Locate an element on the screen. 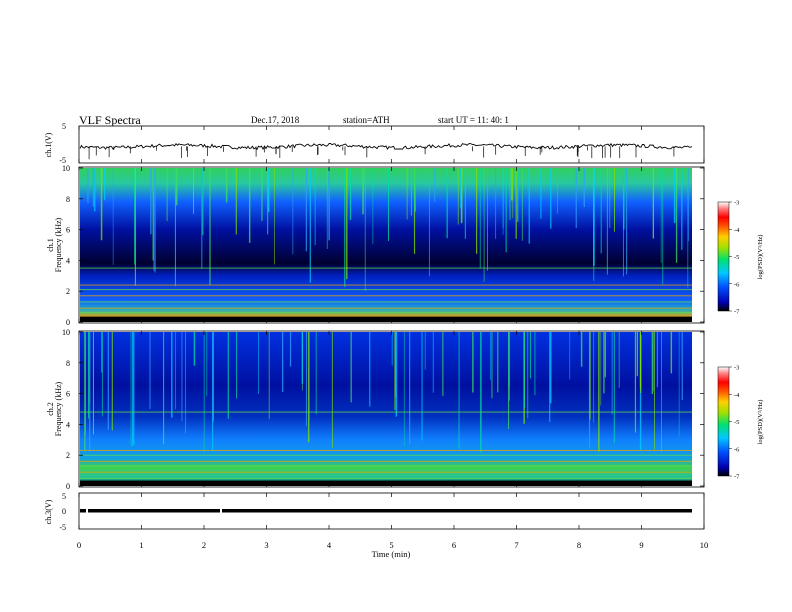  station-label: station=ATH is located at coordinates (366, 120).